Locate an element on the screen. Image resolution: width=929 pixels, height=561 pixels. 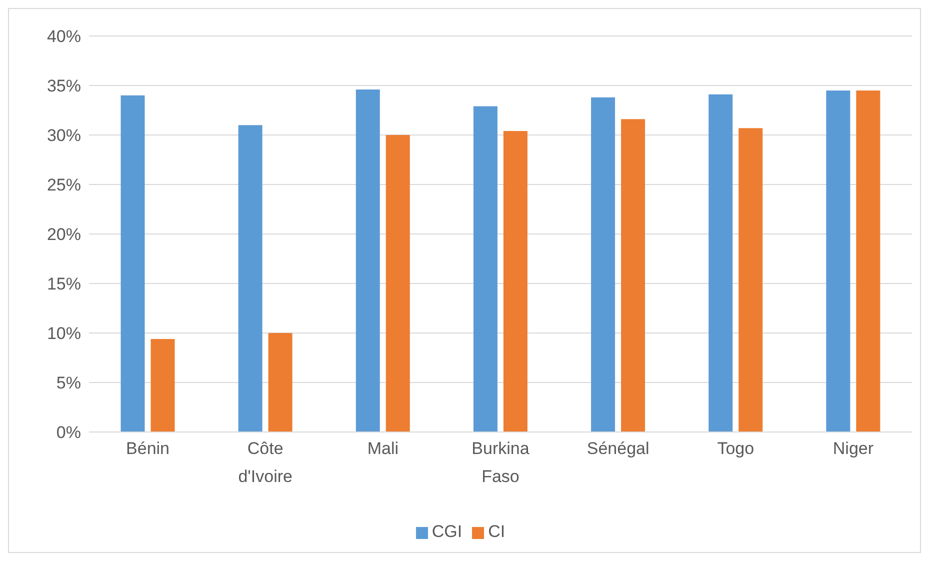
legend-label: CGI is located at coordinates (447, 531).